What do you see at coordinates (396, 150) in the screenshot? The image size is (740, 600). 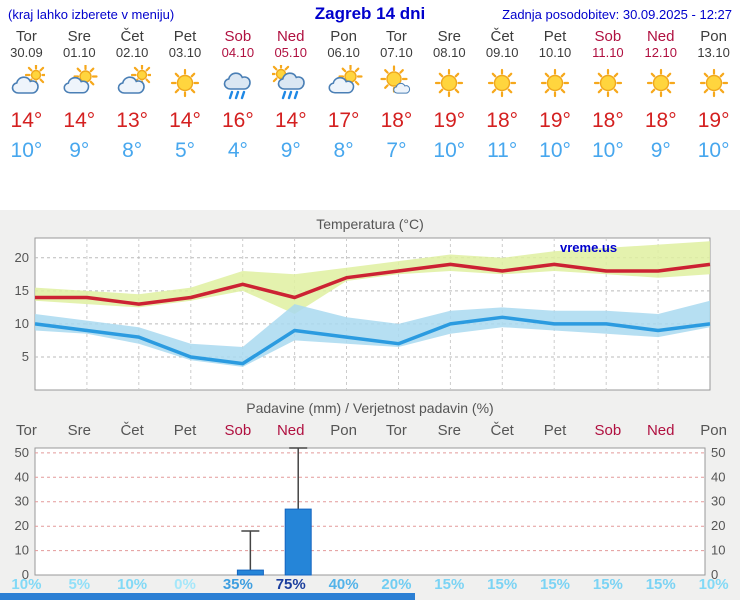 I see `temp-low: 7°` at bounding box center [396, 150].